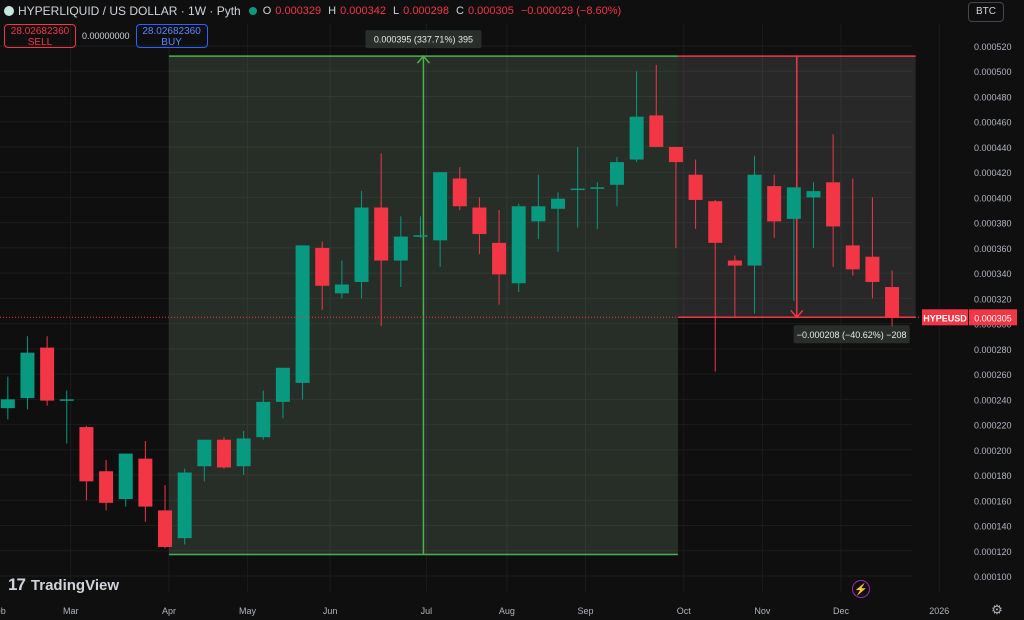 This screenshot has height=620, width=1024. Describe the element at coordinates (993, 317) in the screenshot. I see `last-price-badge-bg` at that location.